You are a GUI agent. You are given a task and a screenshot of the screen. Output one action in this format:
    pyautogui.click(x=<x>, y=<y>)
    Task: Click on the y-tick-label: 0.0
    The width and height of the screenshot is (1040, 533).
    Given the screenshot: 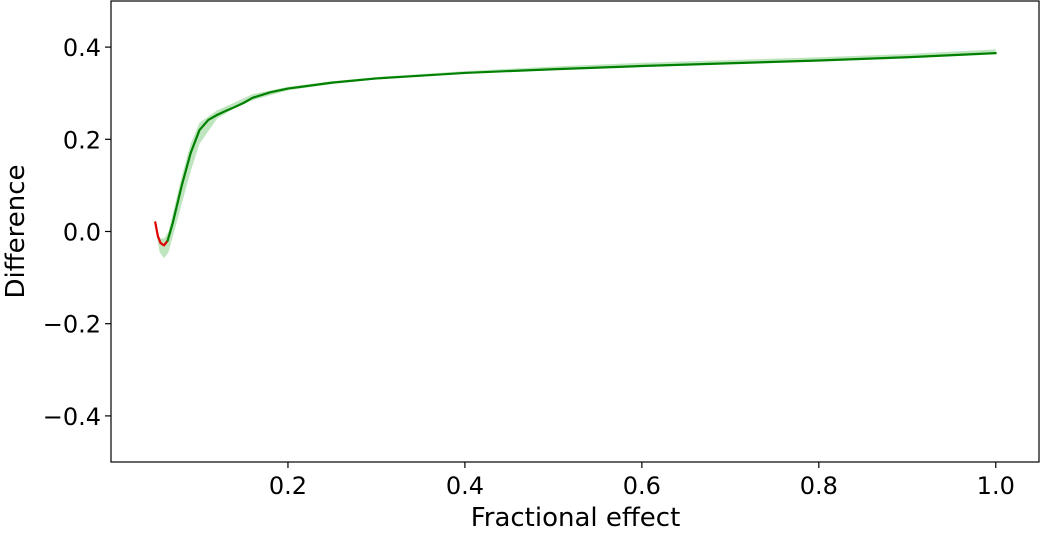 What is the action you would take?
    pyautogui.click(x=82, y=233)
    